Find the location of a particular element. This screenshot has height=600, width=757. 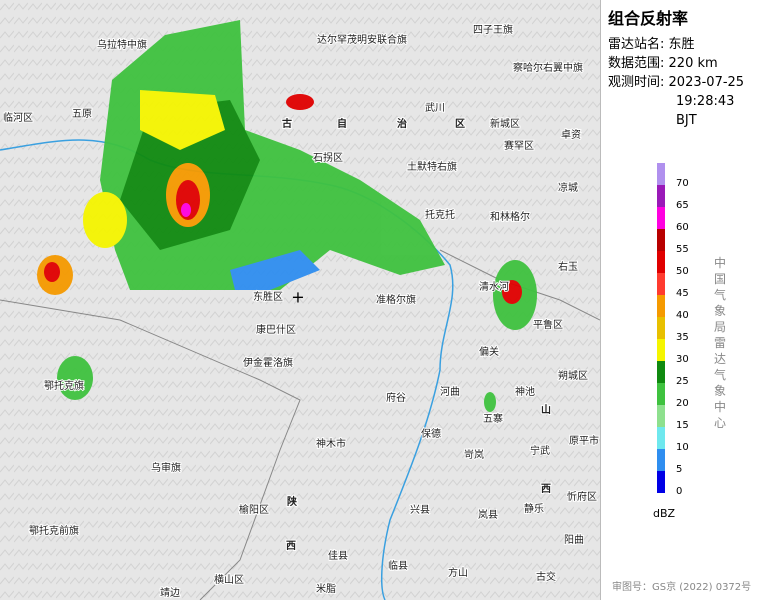

legend-label: 70 is located at coordinates (682, 183).